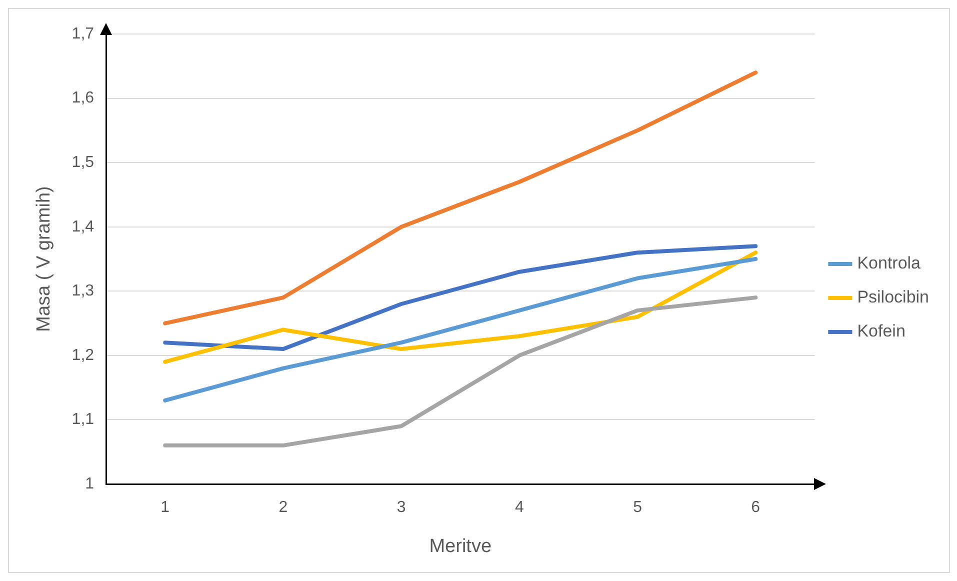  Describe the element at coordinates (83, 419) in the screenshot. I see `y-tick-label: 1,1` at that location.